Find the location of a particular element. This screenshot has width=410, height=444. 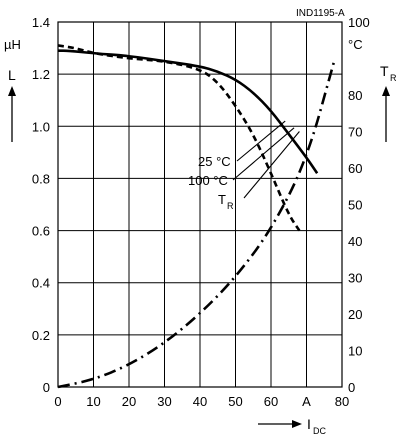

y-left-tick-label: 1.2 is located at coordinates (41, 74).